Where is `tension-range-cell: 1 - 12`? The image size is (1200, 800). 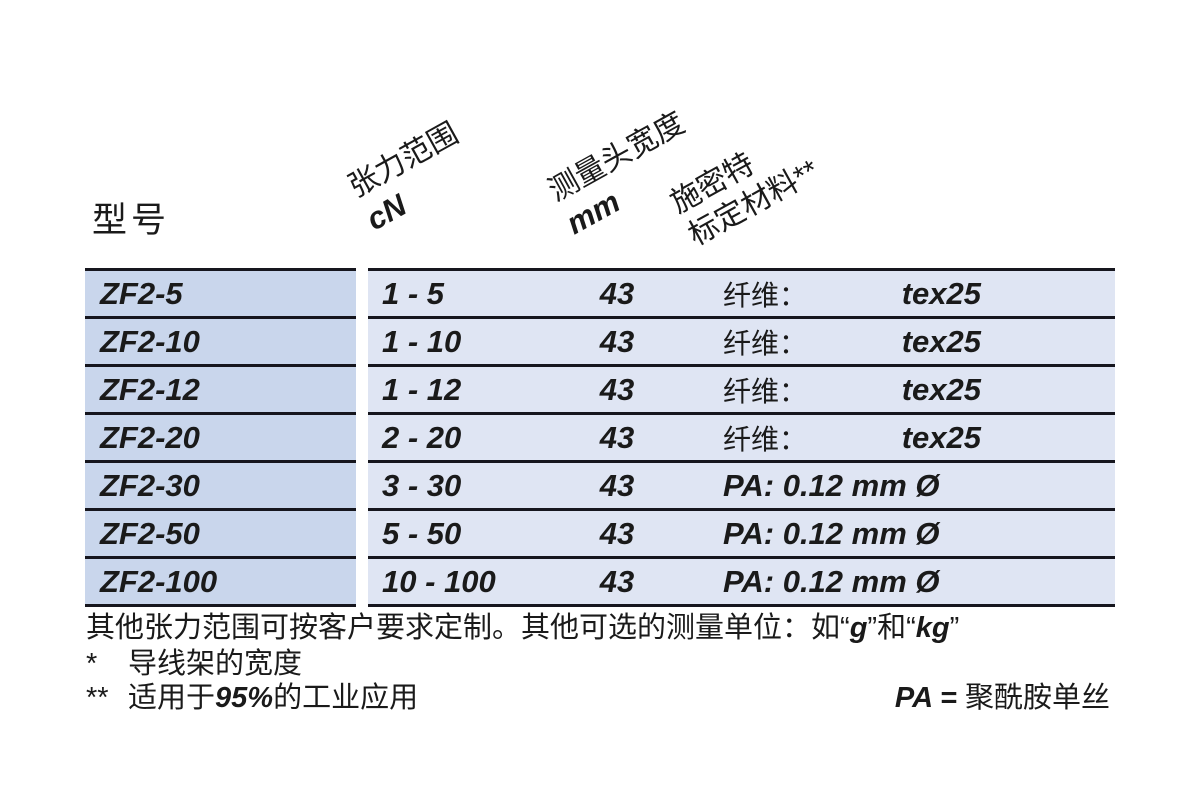
tension-range-cell: 1 - 12 is located at coordinates (422, 389).